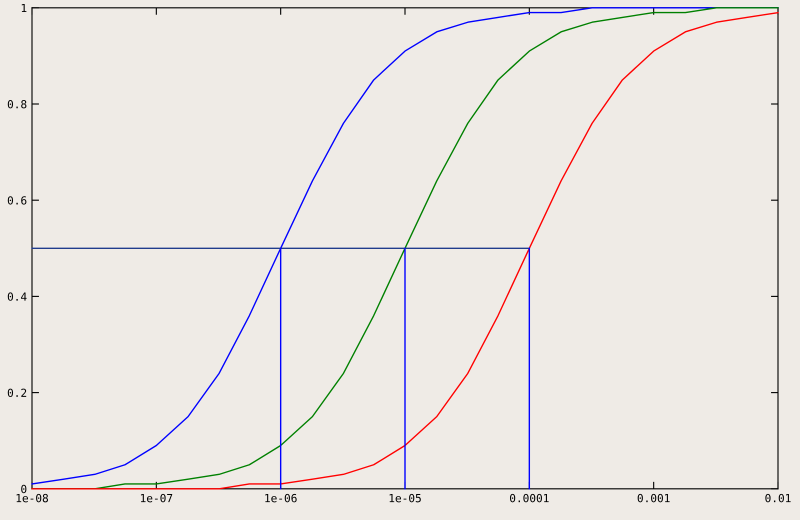 Image resolution: width=800 pixels, height=520 pixels. Describe the element at coordinates (654, 498) in the screenshot. I see `x-tick-label: 0.001` at that location.